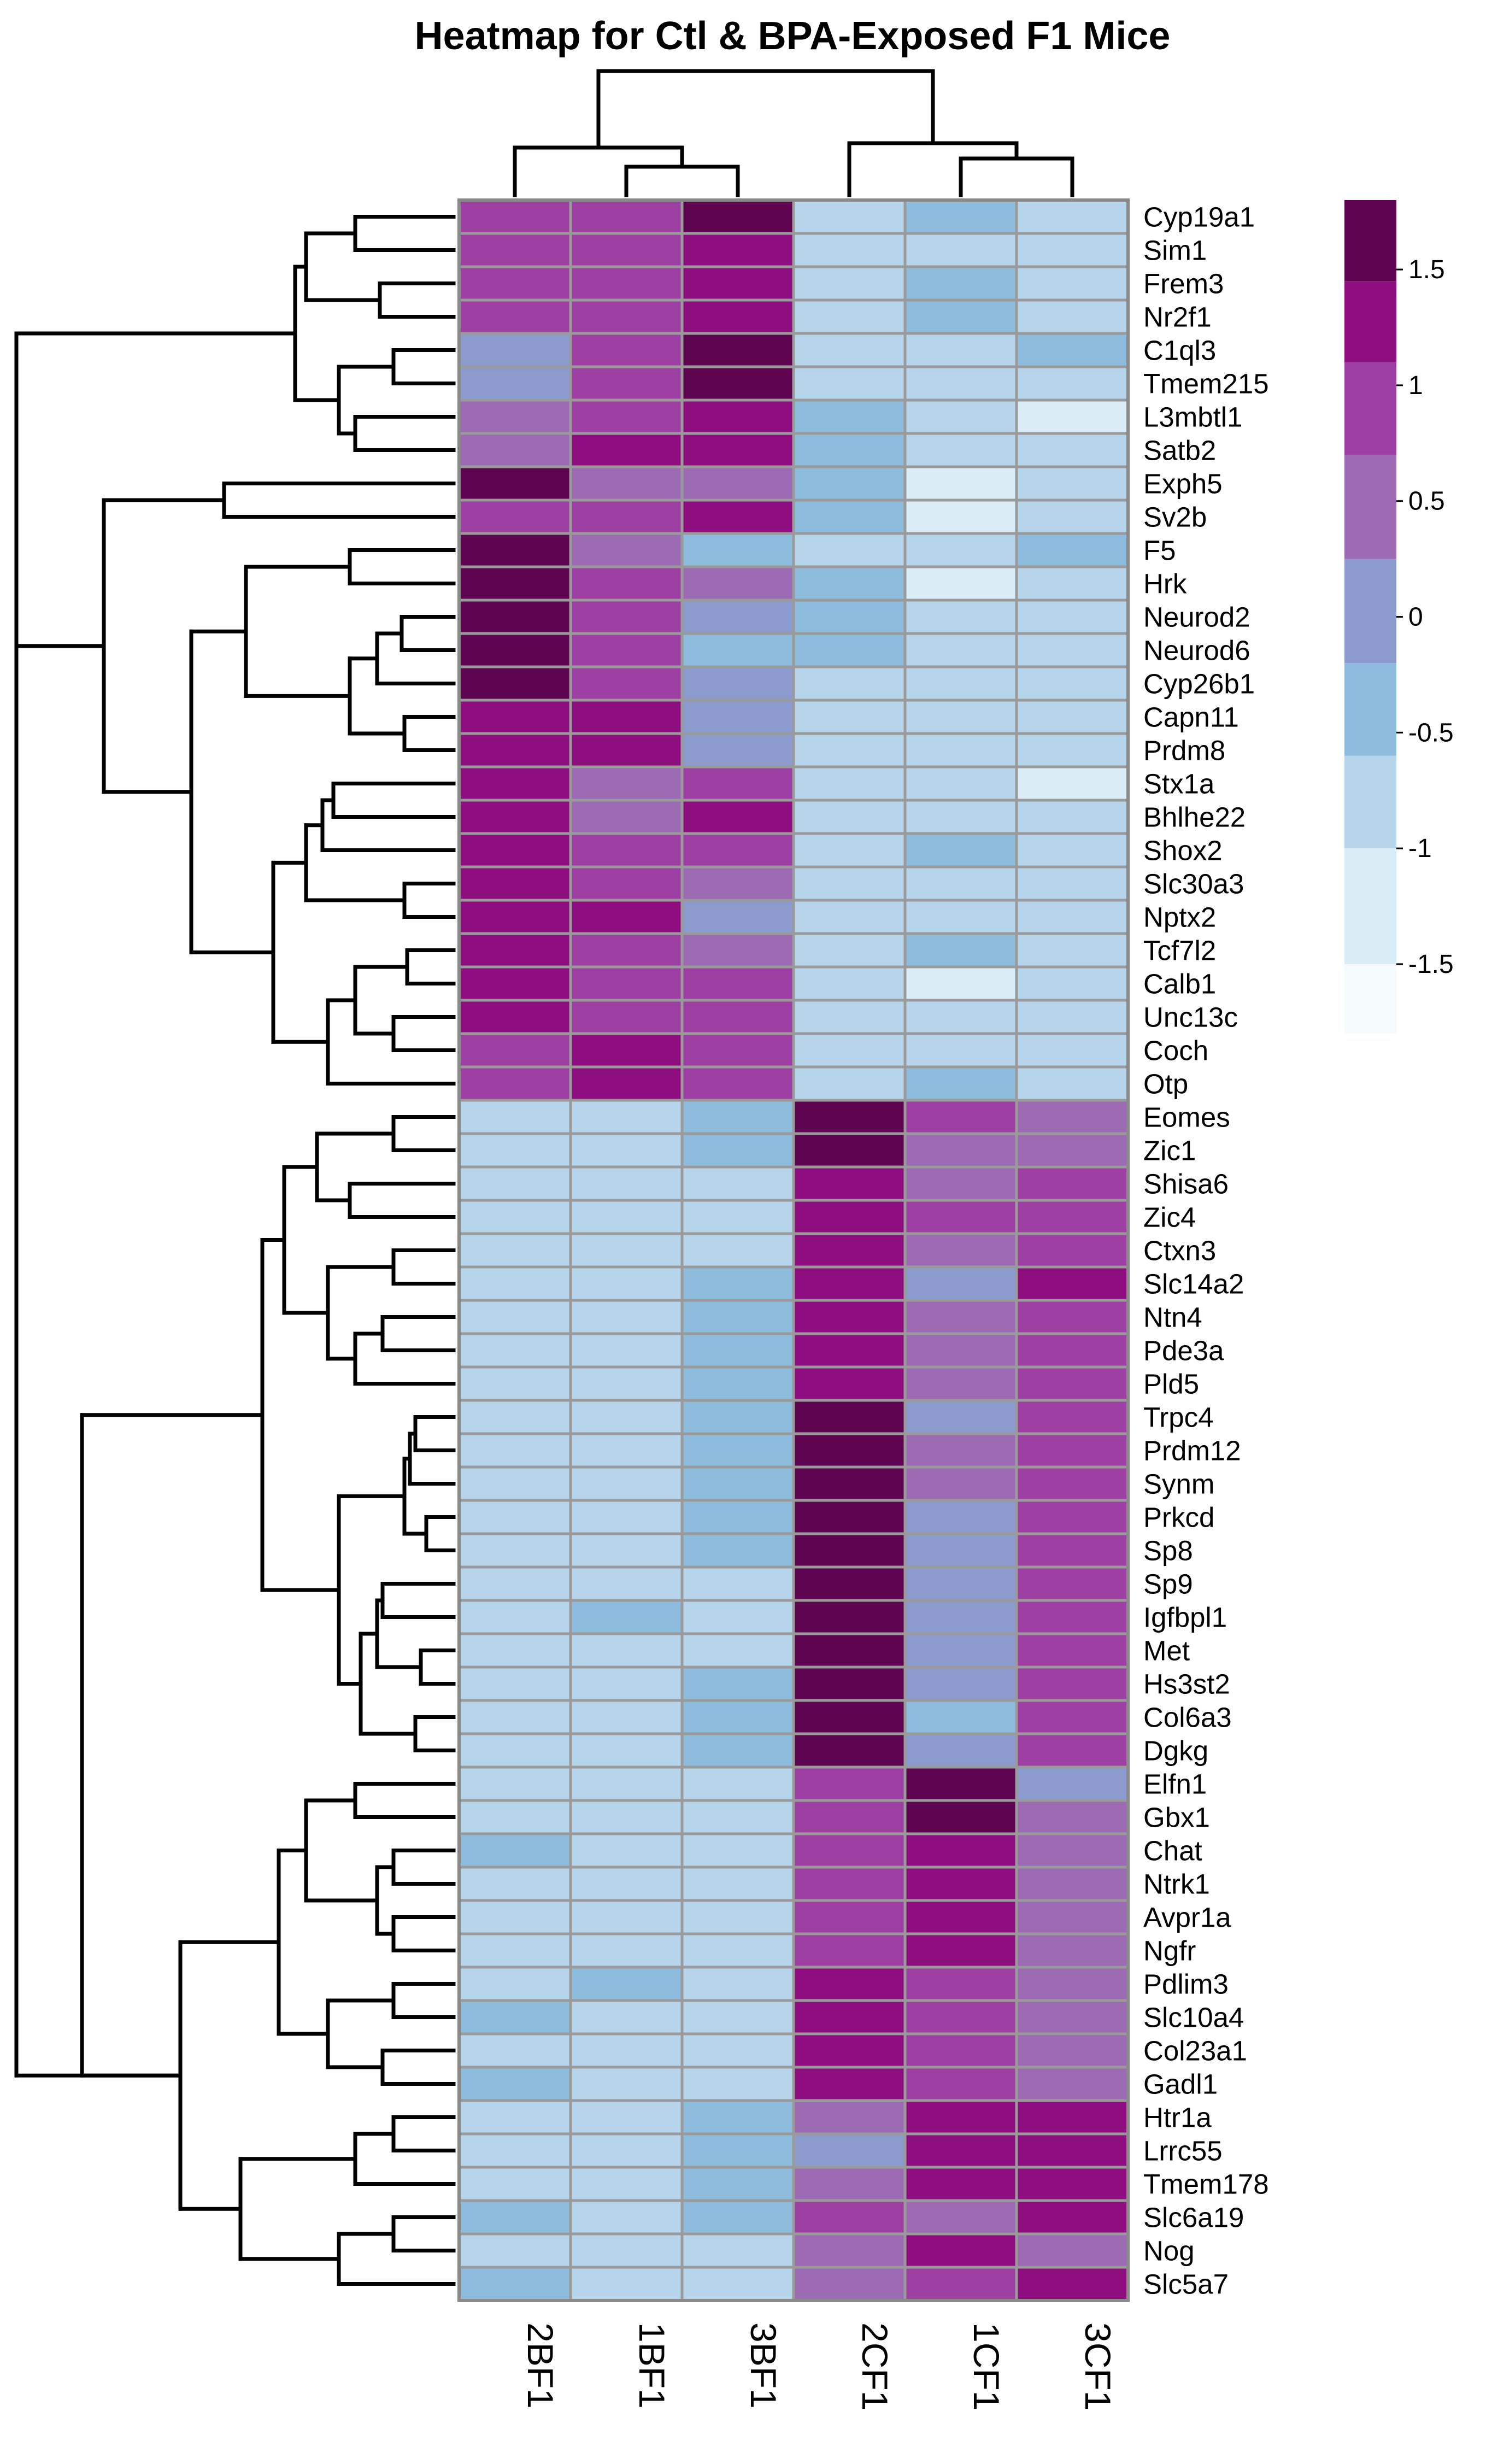 The height and width of the screenshot is (2464, 1492). What do you see at coordinates (514, 917) in the screenshot?
I see `heatmap-cell-nptx2-2bf1` at bounding box center [514, 917].